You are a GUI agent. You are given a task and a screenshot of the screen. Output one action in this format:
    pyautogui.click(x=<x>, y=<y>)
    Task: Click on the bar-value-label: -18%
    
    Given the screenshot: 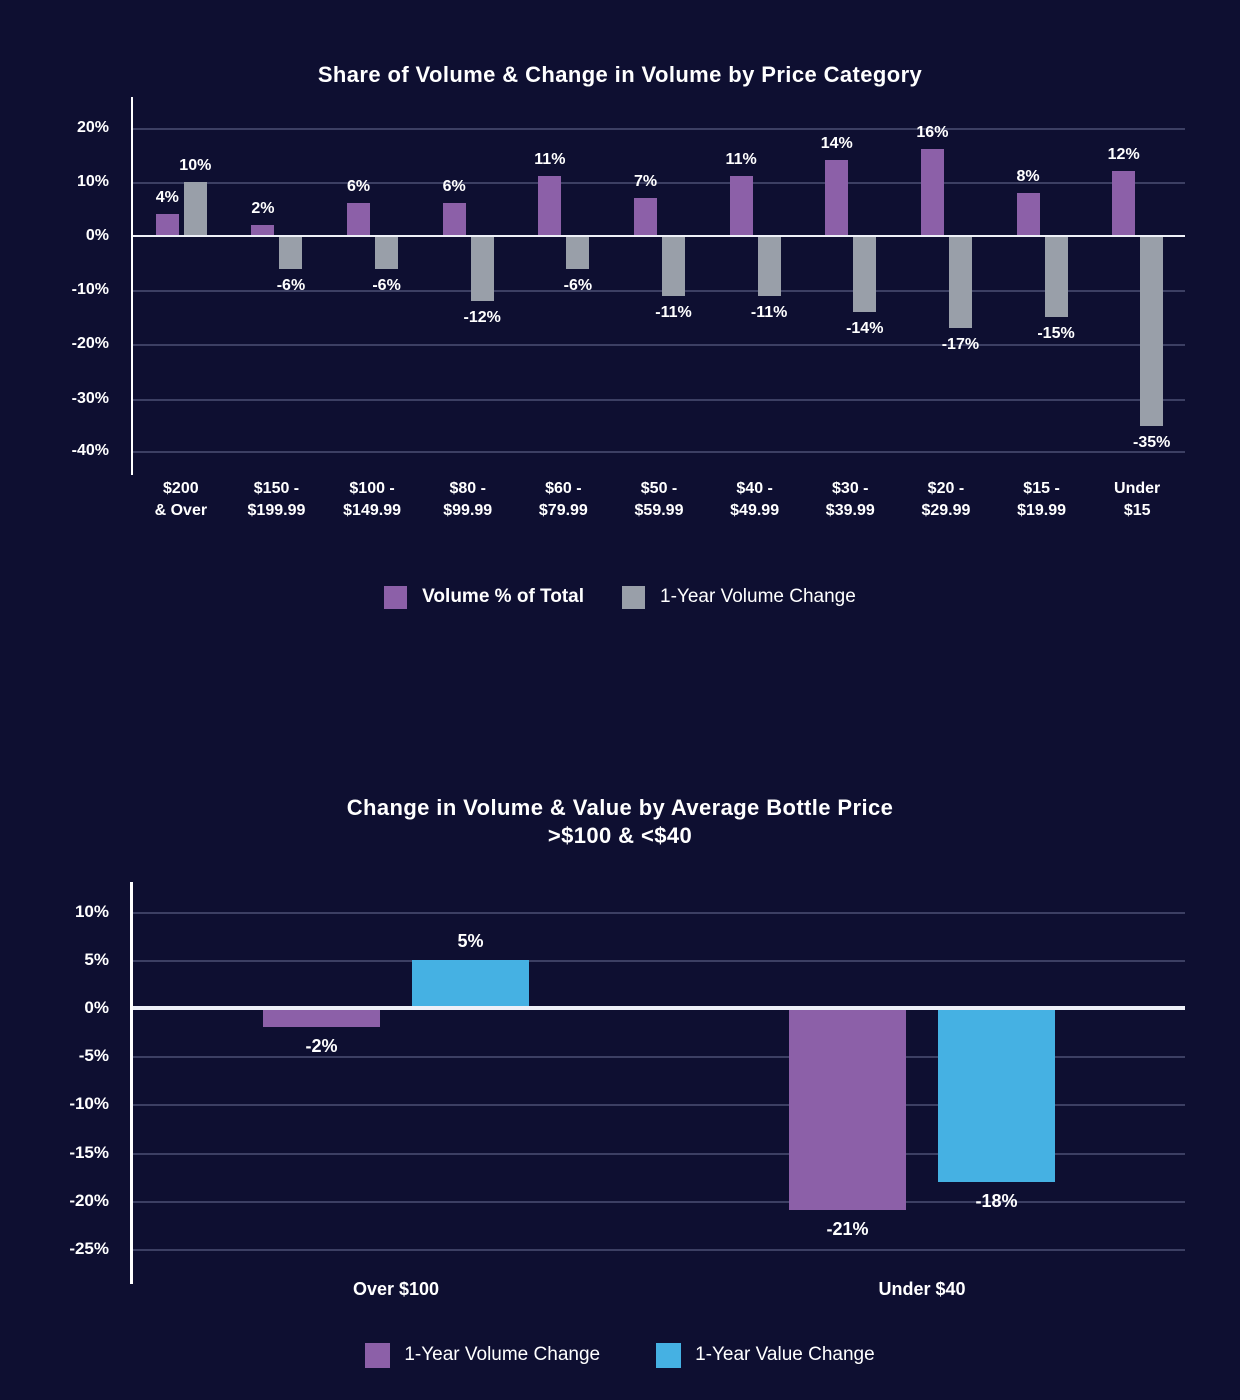 What is the action you would take?
    pyautogui.click(x=996, y=1200)
    